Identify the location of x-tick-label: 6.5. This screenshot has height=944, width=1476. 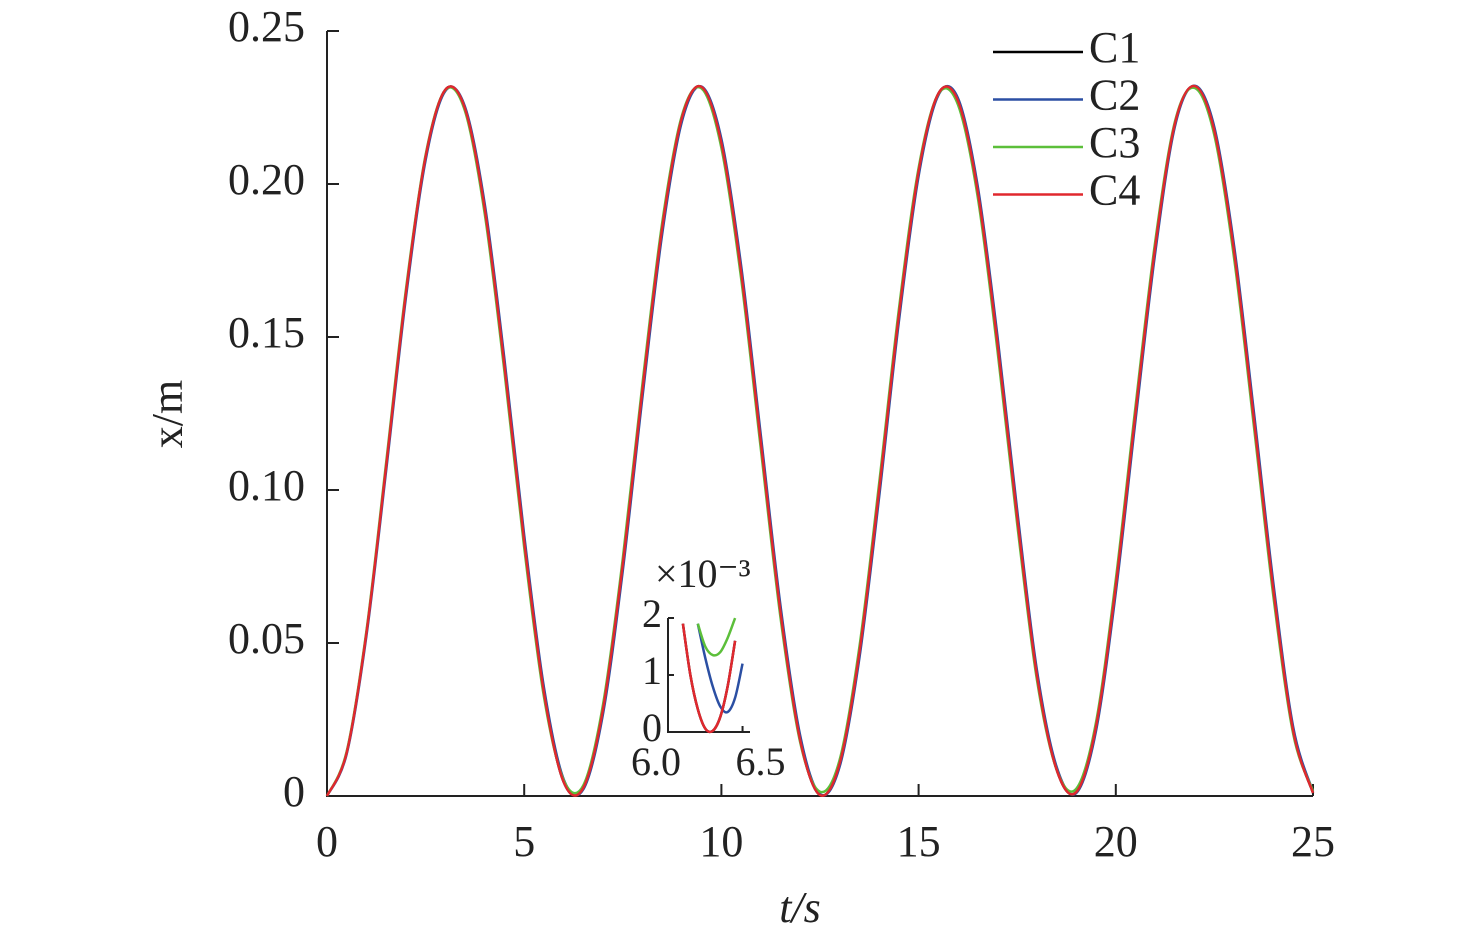
(761, 761).